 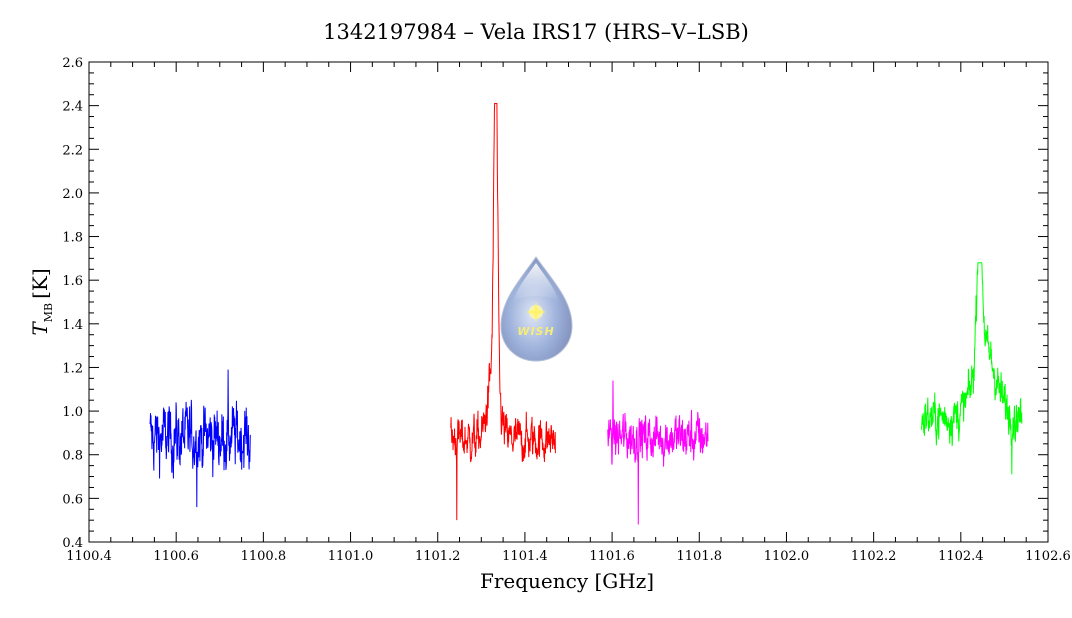 I want to click on x-tick-label: 1100.8, so click(x=264, y=556).